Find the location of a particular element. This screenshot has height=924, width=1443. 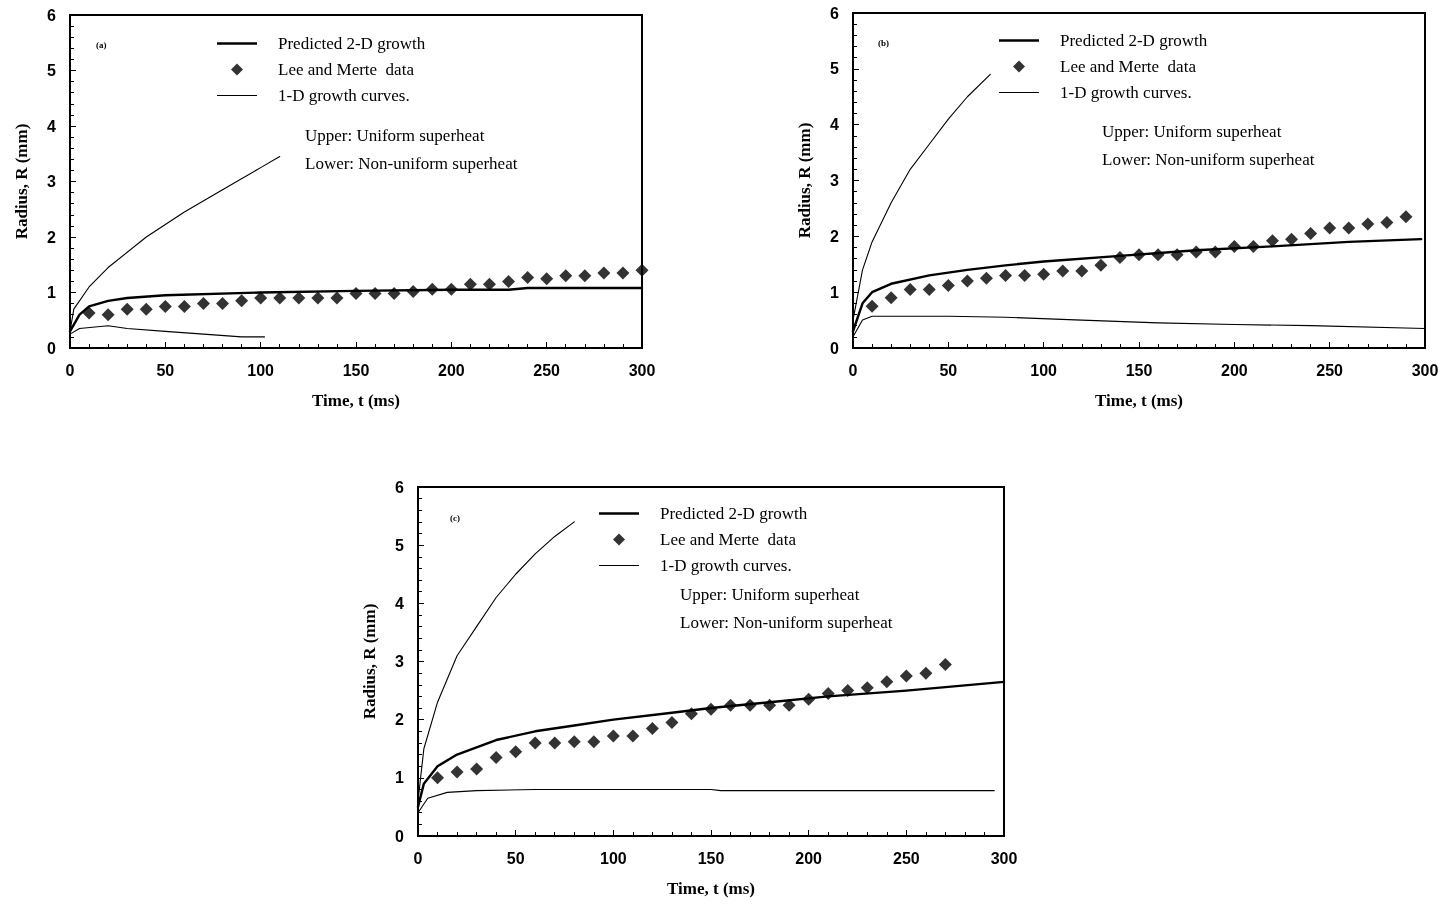

annotation: (a) is located at coordinates (101, 44).